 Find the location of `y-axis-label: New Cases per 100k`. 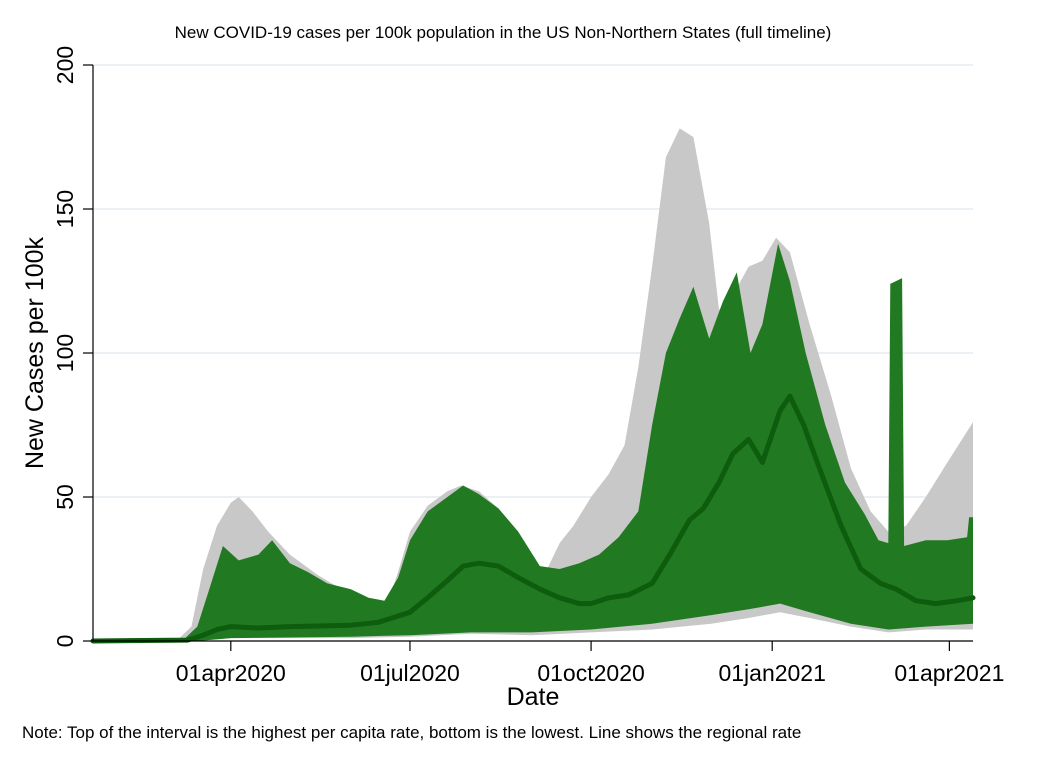

y-axis-label: New Cases per 100k is located at coordinates (35, 352).